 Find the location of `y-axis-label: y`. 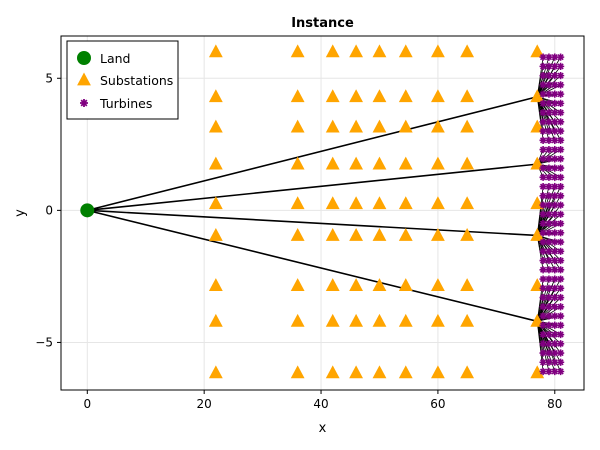

y-axis-label: y is located at coordinates (20, 213).